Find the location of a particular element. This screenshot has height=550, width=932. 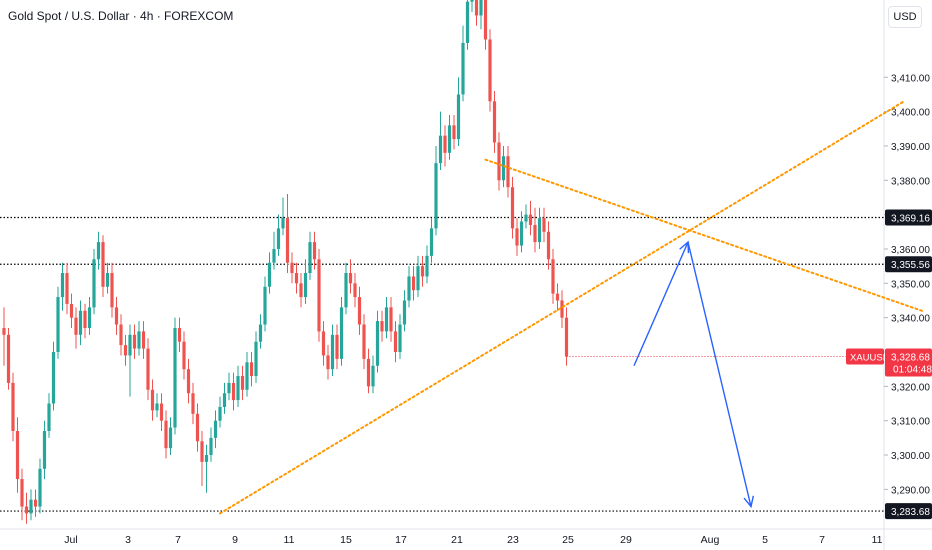

bar-countdown-label: 01:04:48 is located at coordinates (912, 370).